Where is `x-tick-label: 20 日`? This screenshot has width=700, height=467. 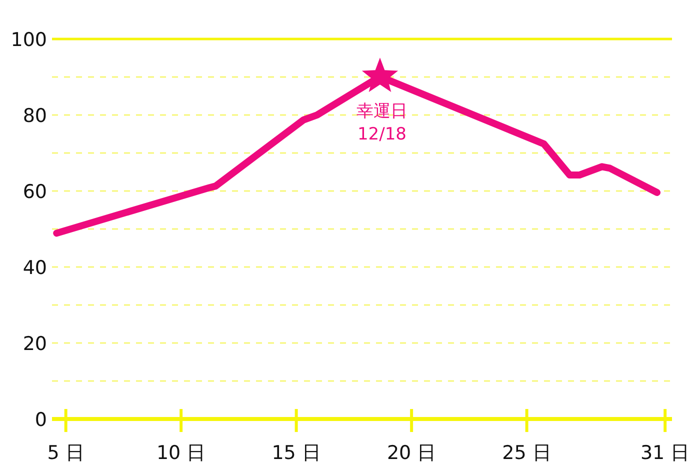
x-tick-label: 20 日 is located at coordinates (411, 453).